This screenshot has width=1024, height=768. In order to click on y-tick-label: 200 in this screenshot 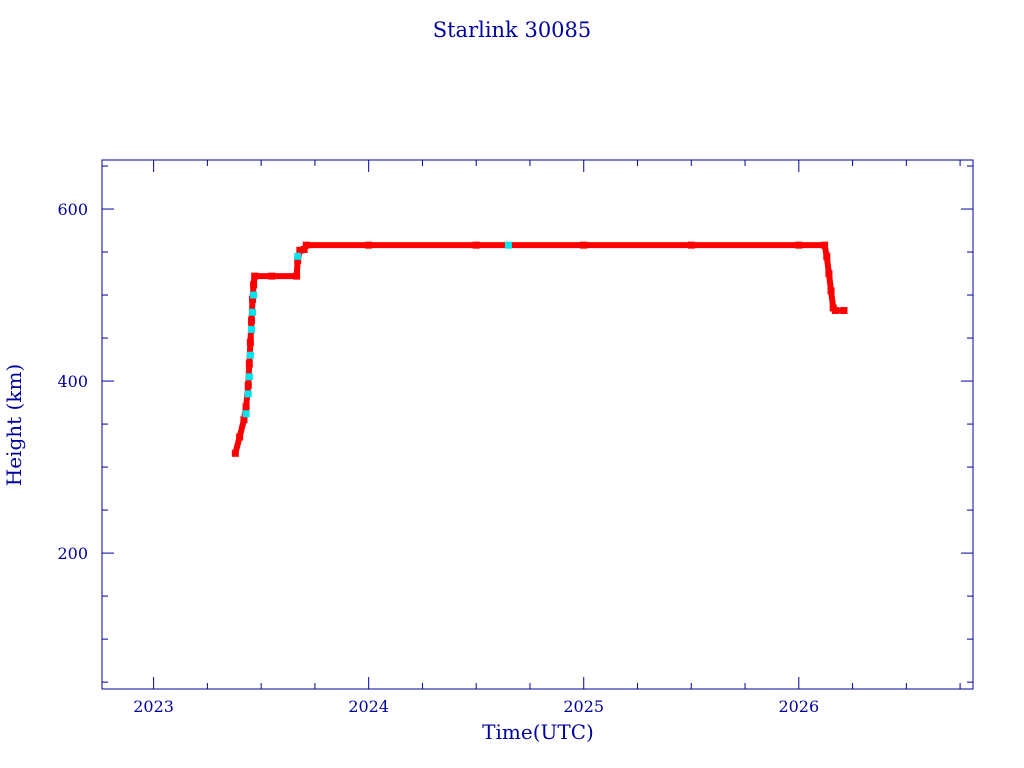, I will do `click(72, 553)`.